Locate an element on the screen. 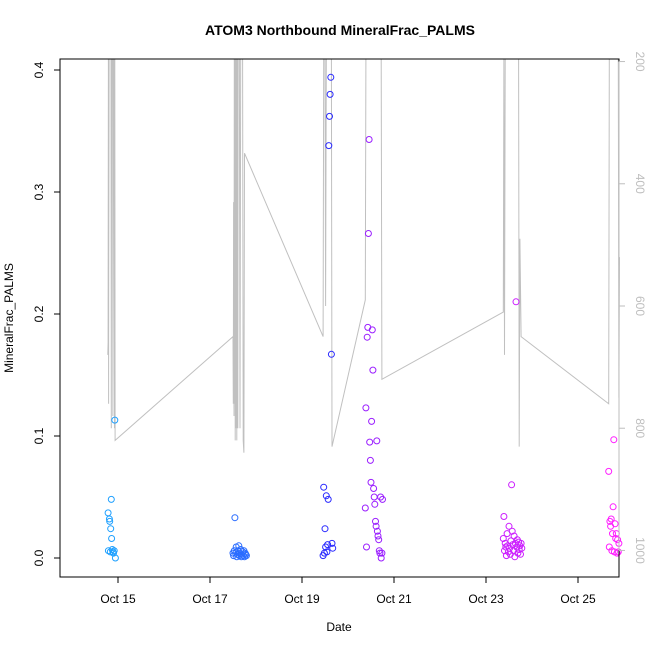  y-tick-label: 0.2 is located at coordinates (39, 313).